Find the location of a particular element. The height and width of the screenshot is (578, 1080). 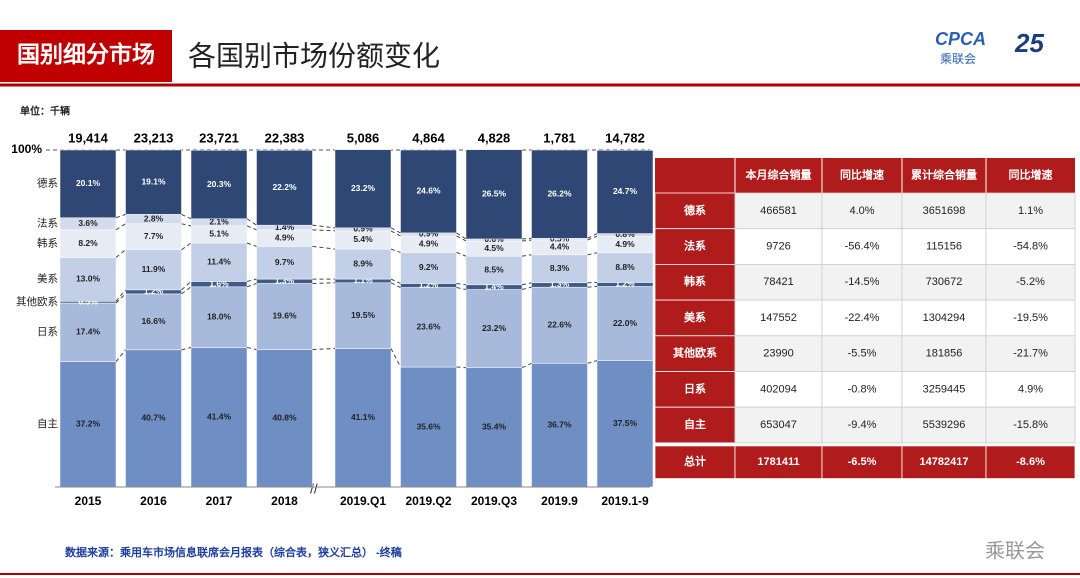

table-text: 美系 is located at coordinates (695, 317).